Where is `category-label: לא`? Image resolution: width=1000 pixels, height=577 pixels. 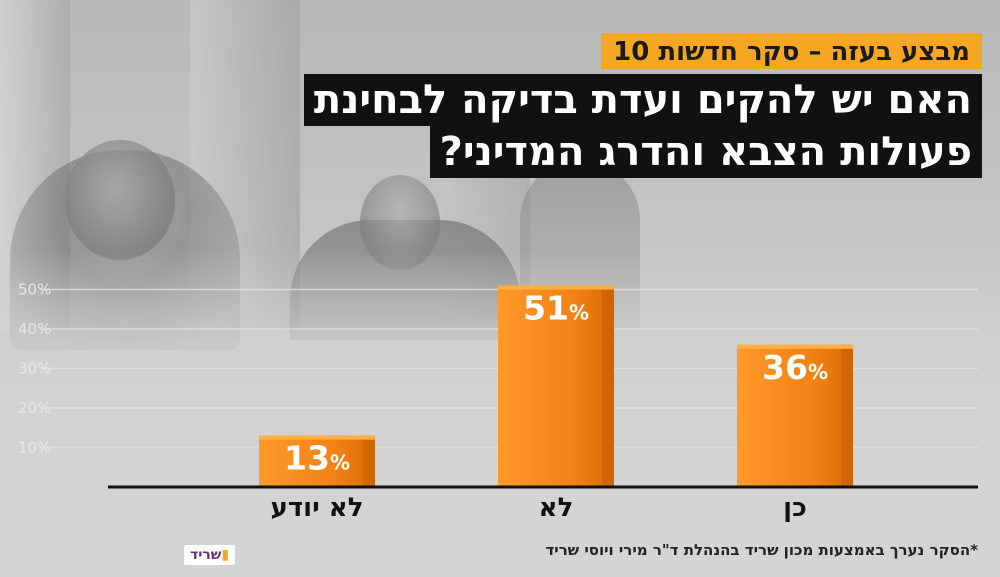
category-label: לא is located at coordinates (556, 508).